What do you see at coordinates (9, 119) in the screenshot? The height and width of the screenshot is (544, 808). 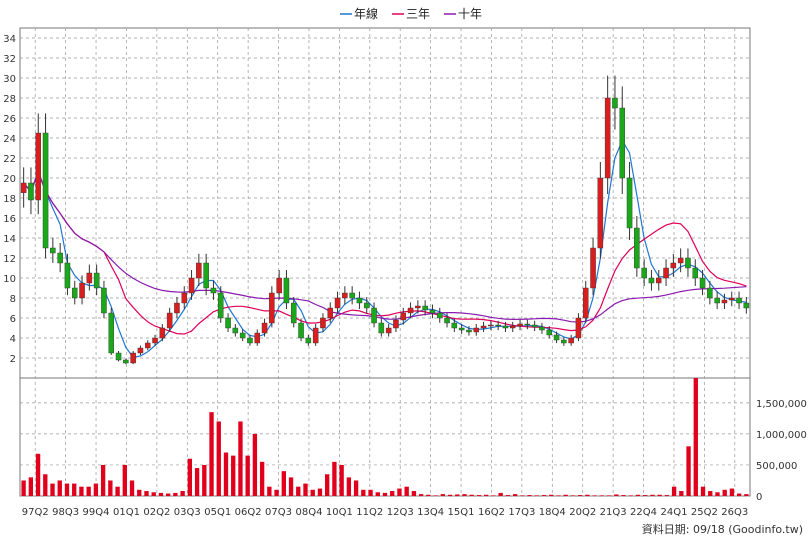 I see `price-tick-label: 26` at bounding box center [9, 119].